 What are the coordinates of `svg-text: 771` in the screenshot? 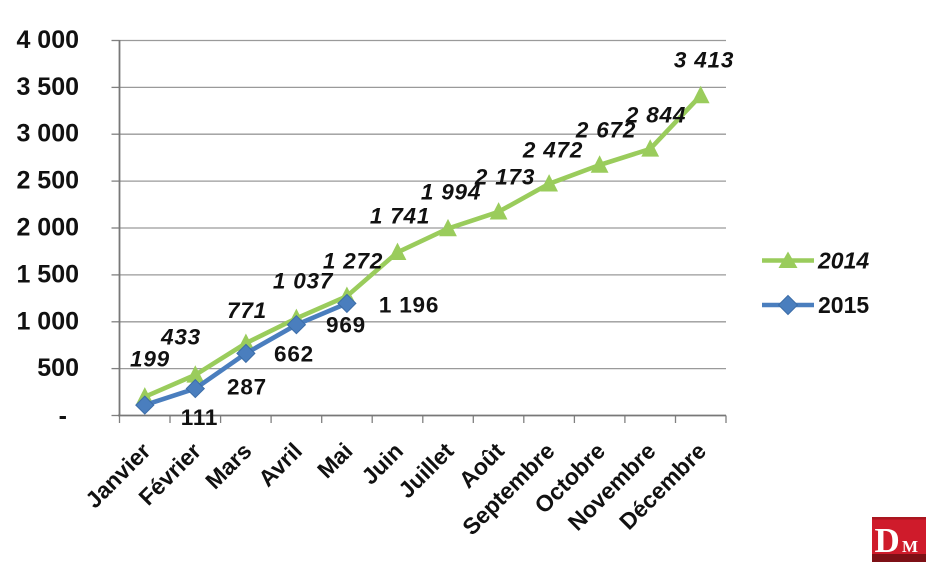 It's located at (247, 310).